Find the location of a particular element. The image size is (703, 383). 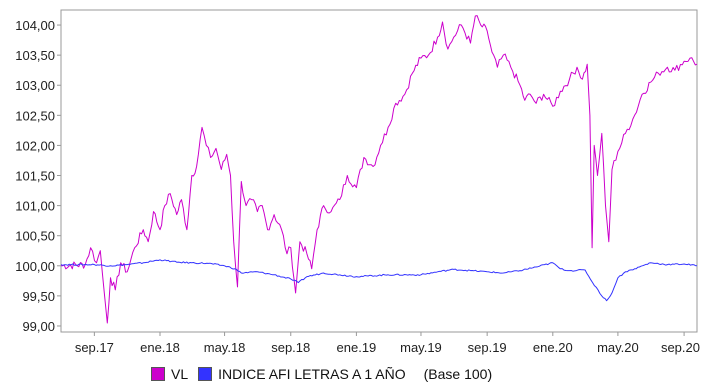

y-tick-label-99-00: 99,00 is located at coordinates (38, 326).